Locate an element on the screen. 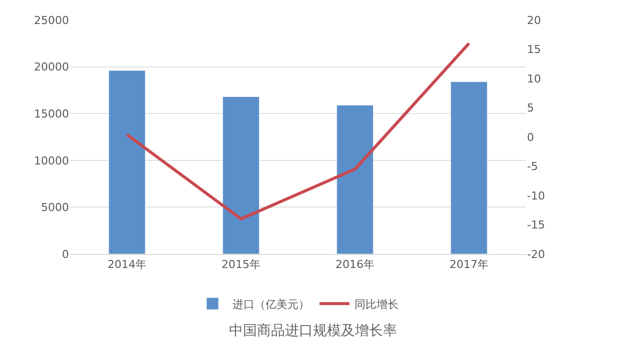 This screenshot has width=626, height=349. y2-tick-label: 5 is located at coordinates (530, 108).